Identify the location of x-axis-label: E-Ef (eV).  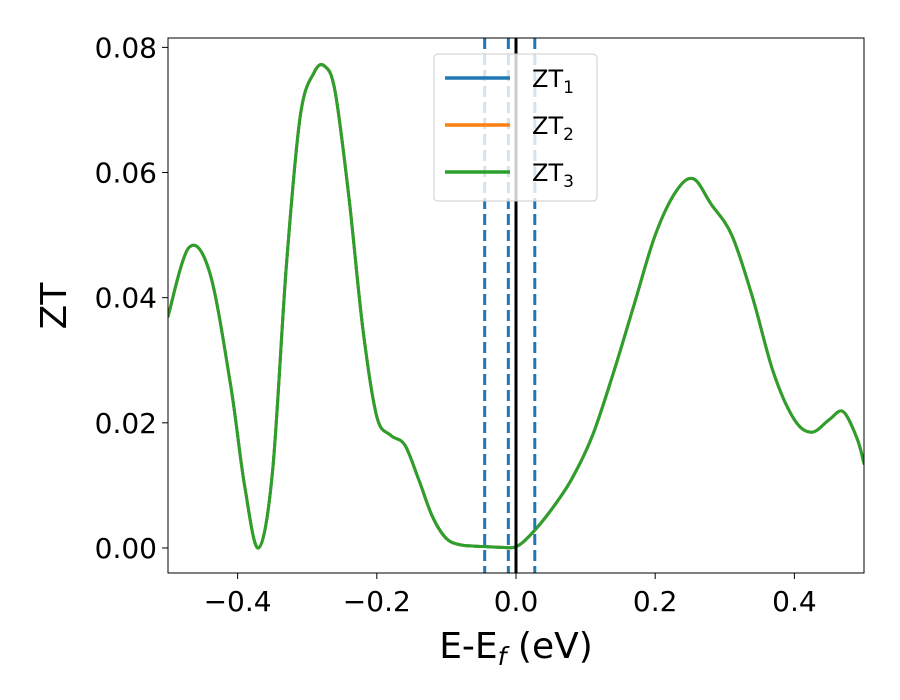
(516, 648).